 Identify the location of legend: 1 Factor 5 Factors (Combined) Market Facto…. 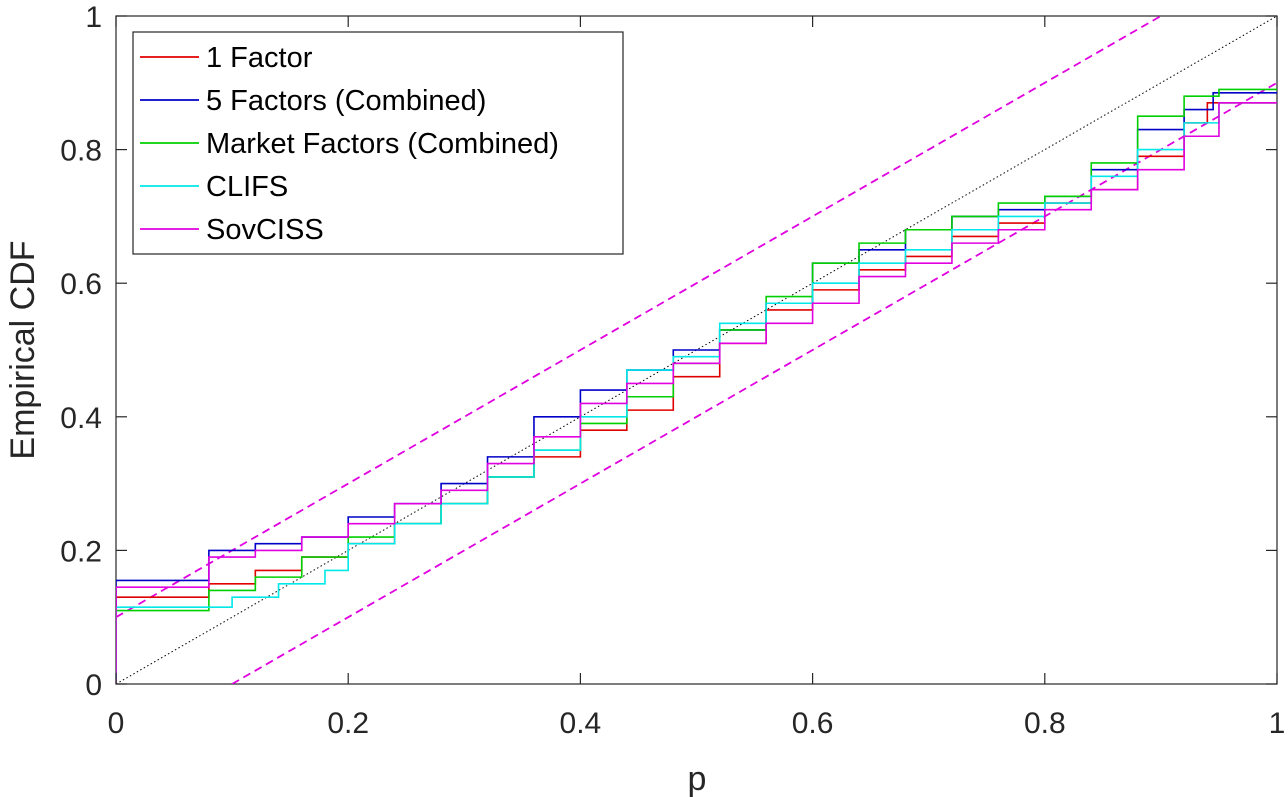
(378, 143).